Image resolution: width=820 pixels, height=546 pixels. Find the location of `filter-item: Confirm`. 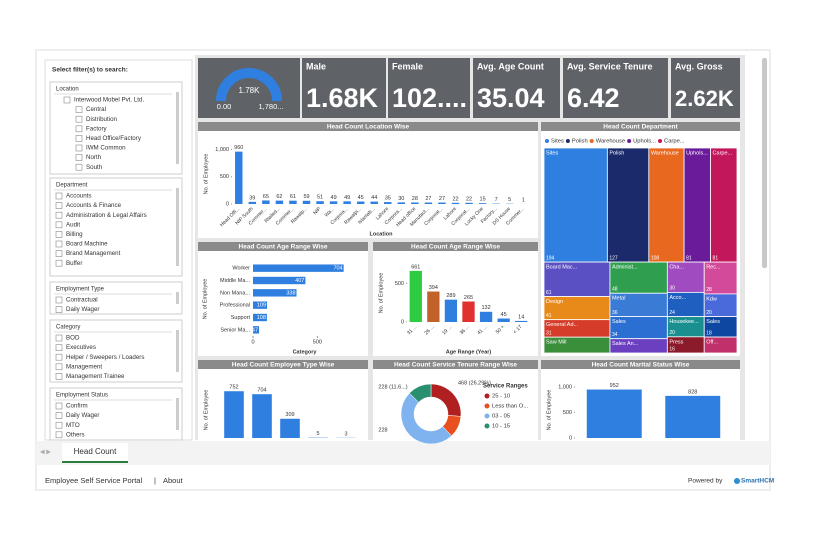

filter-item: Confirm is located at coordinates (77, 406).